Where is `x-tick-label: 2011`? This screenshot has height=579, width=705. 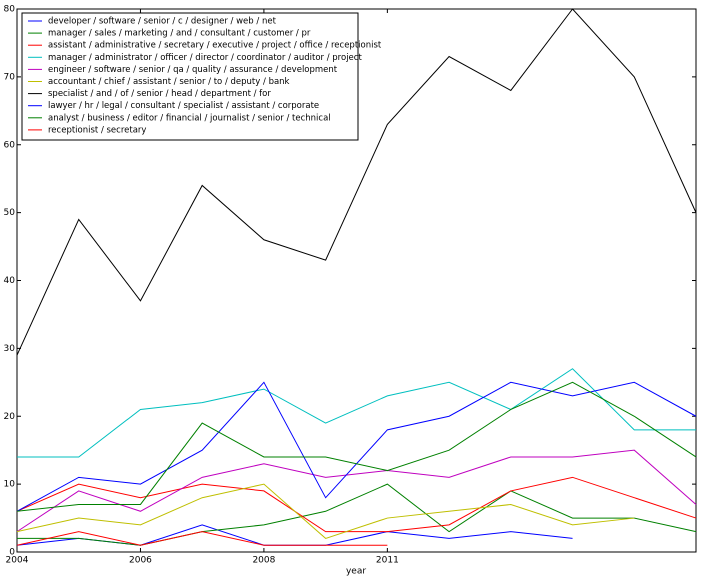 x-tick-label: 2011 is located at coordinates (387, 561).